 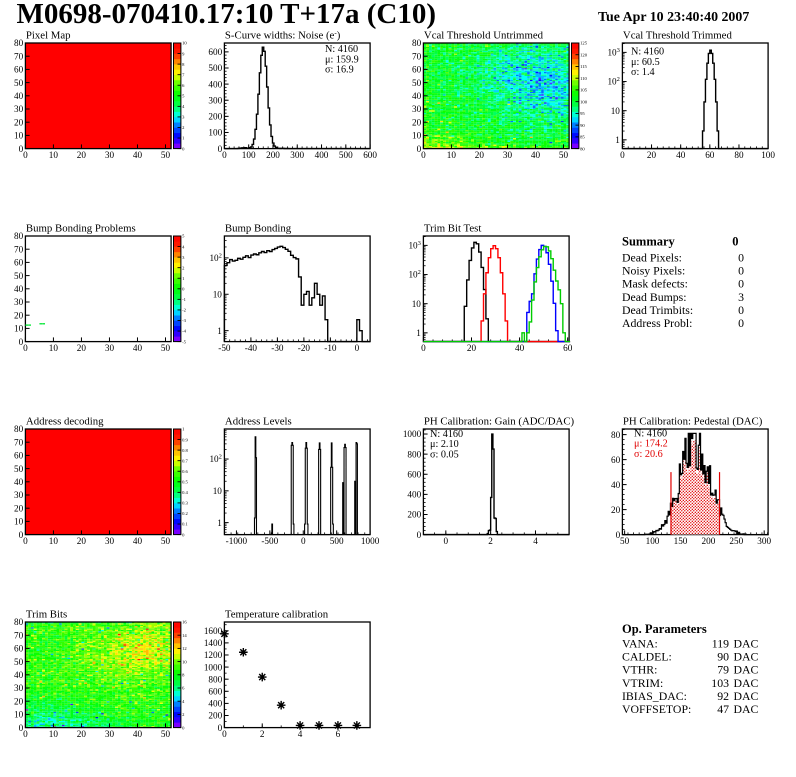 I want to click on svg-text: Summary, so click(x=649, y=242).